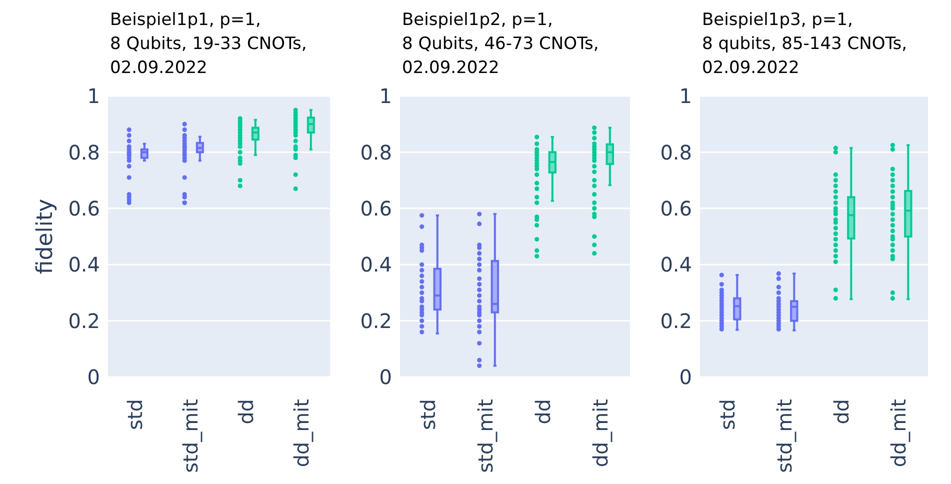  I want to click on chart-title: Beispiel1p2, p=1, 8 Qubits, 46-73 CNOTs, 02.09.2022, so click(500, 44).